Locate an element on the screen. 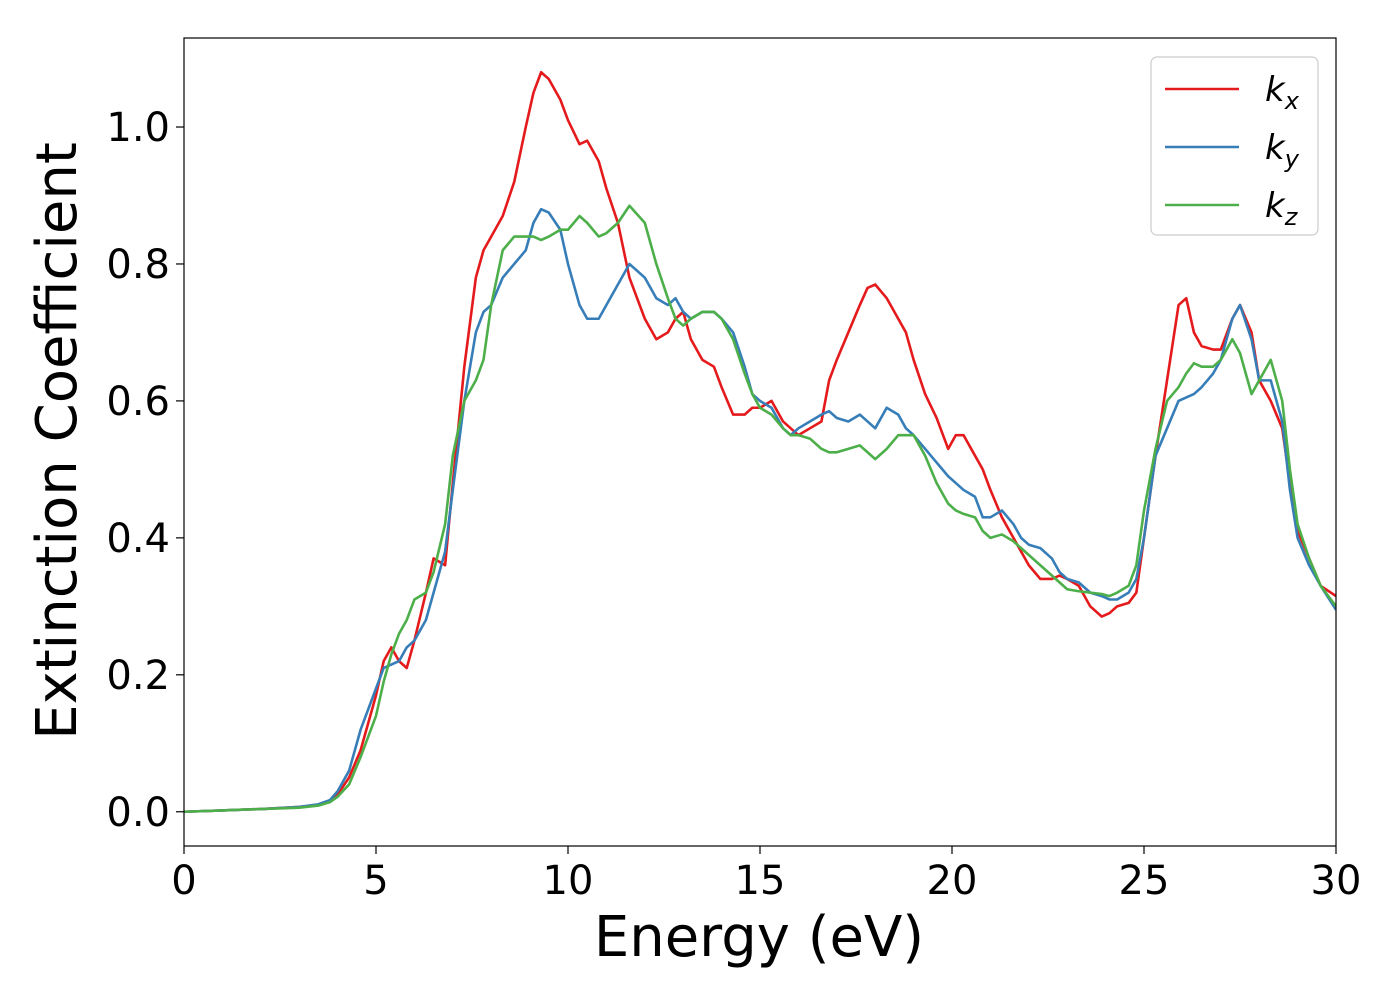 This screenshot has width=1400, height=1000. x-tick-label: 15 is located at coordinates (760, 881).